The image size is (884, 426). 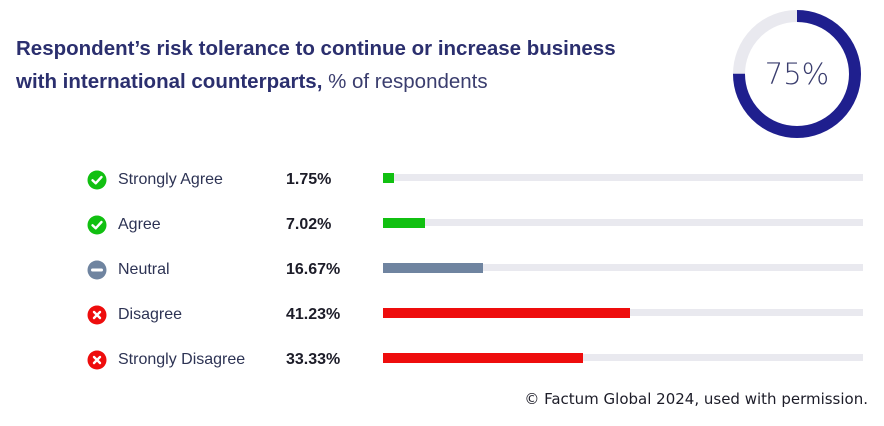 I want to click on category-label: Strongly Agree, so click(x=170, y=179).